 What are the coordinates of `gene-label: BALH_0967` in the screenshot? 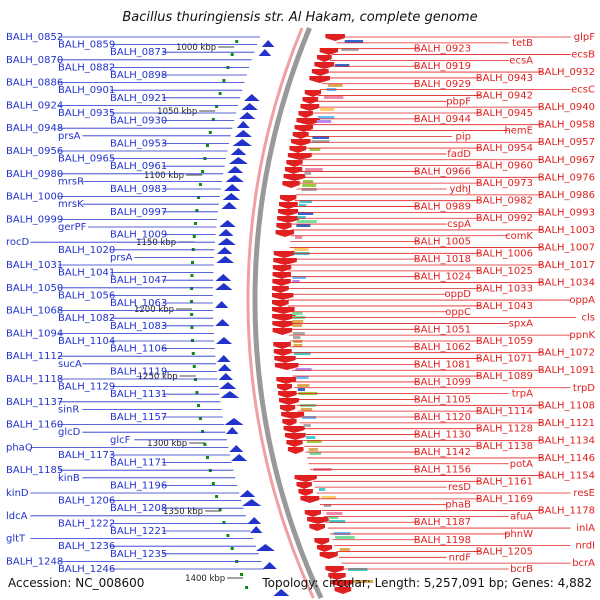 It's located at (566, 160).